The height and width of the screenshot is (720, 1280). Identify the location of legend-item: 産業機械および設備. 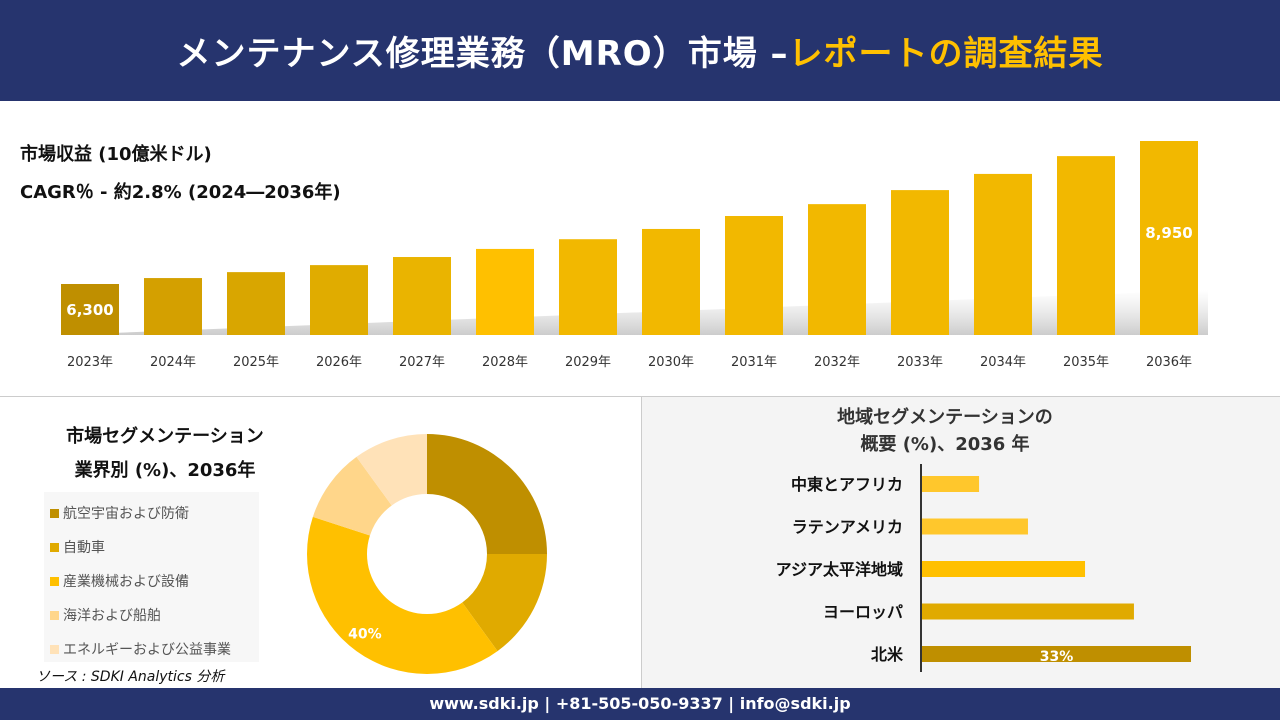
(151, 581).